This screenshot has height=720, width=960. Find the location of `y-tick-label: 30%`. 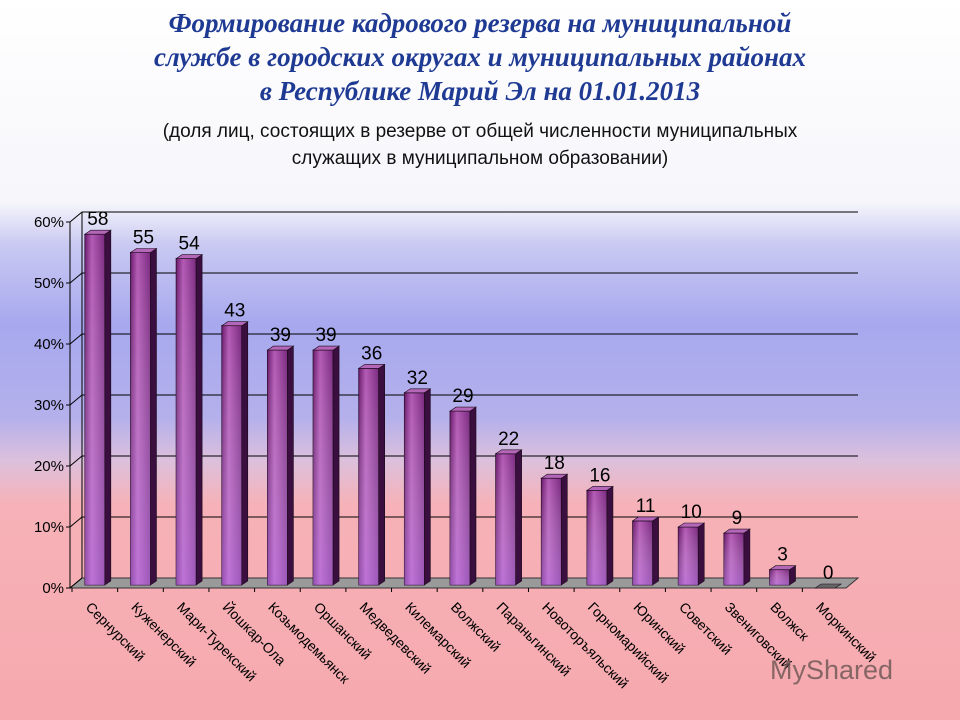

y-tick-label: 30% is located at coordinates (49, 405).